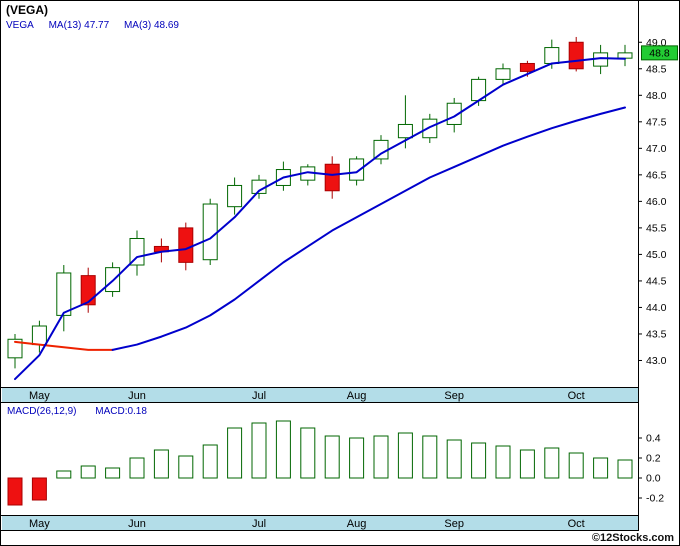 Image resolution: width=680 pixels, height=546 pixels. Describe the element at coordinates (85, 411) in the screenshot. I see `macd-legend: MACD(26,12,9) MACD:0.18` at that location.